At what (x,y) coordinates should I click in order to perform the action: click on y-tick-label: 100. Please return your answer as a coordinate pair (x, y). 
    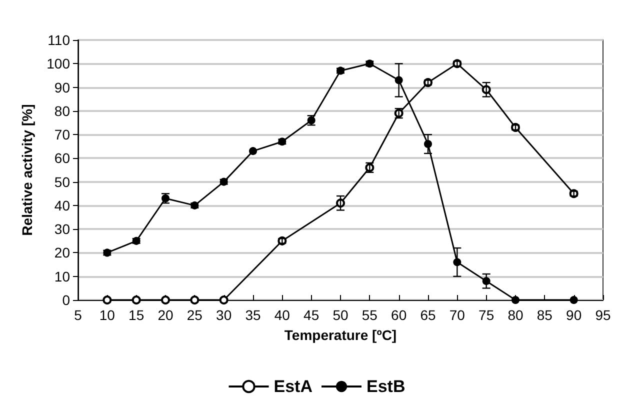
    Looking at the image, I should click on (58, 64).